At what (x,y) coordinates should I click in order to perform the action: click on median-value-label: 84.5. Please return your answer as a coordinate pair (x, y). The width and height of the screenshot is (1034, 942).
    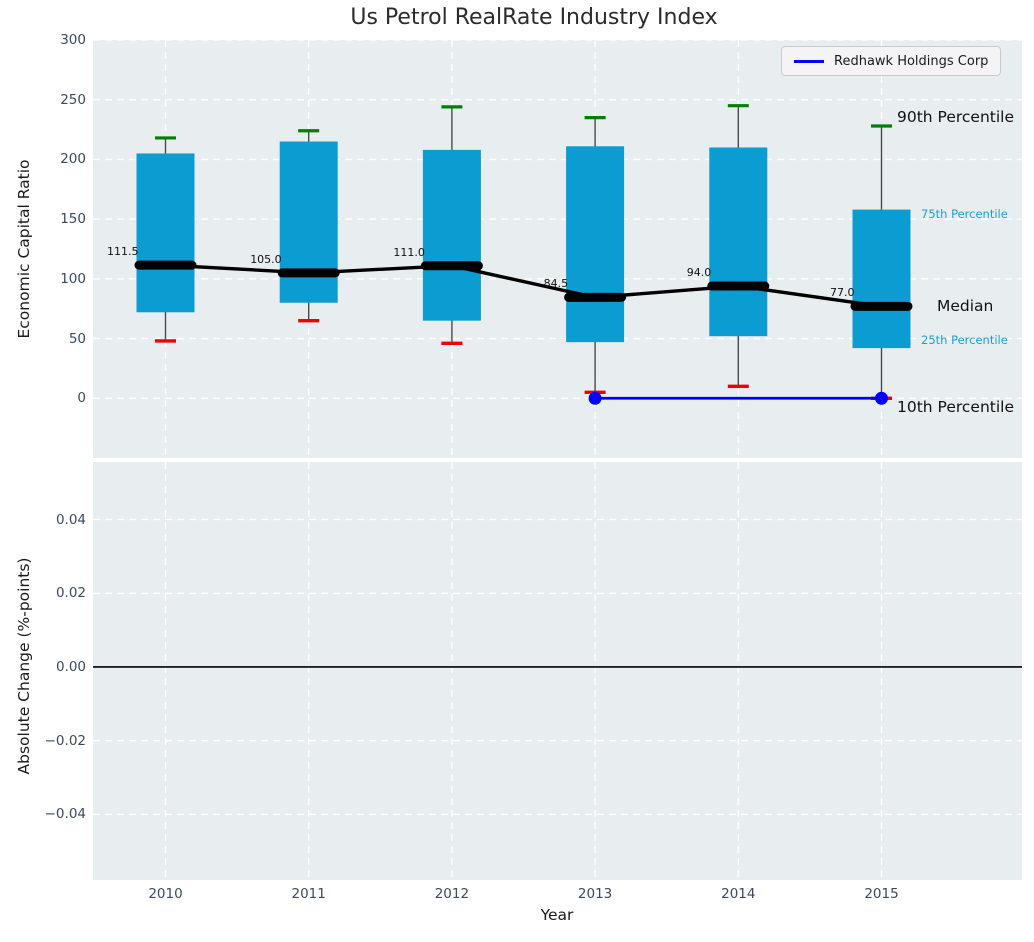
    Looking at the image, I should click on (556, 284).